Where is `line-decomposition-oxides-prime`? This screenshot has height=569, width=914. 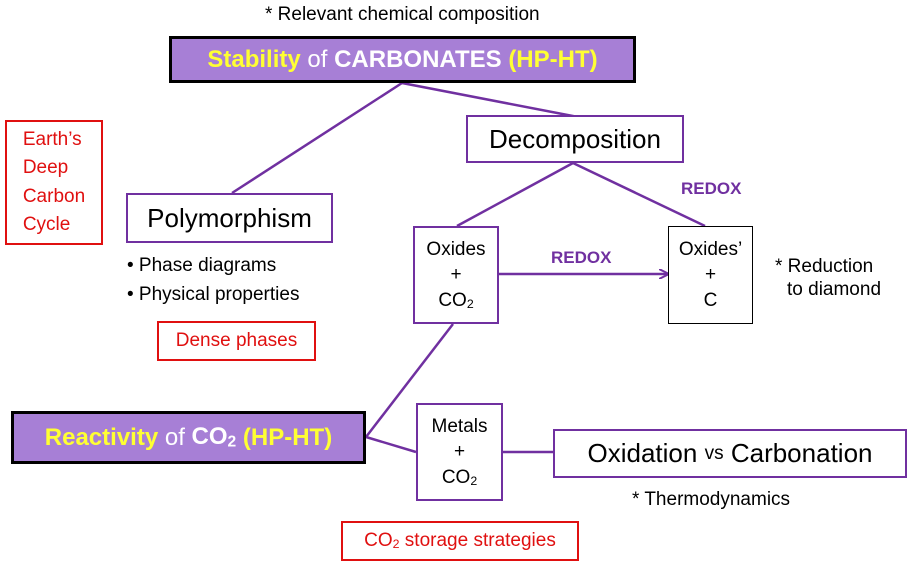
line-decomposition-oxides-prime is located at coordinates (639, 194).